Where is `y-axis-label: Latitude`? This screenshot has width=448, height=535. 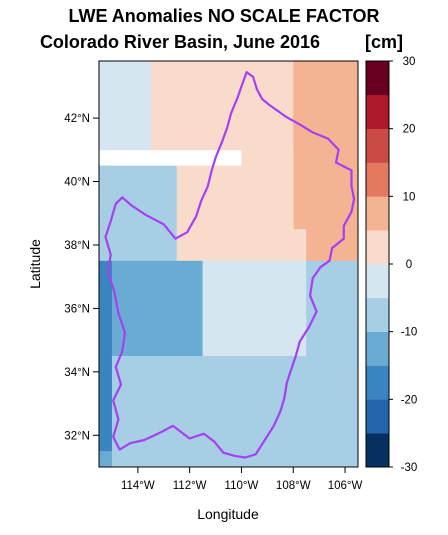 y-axis-label: Latitude is located at coordinates (35, 264).